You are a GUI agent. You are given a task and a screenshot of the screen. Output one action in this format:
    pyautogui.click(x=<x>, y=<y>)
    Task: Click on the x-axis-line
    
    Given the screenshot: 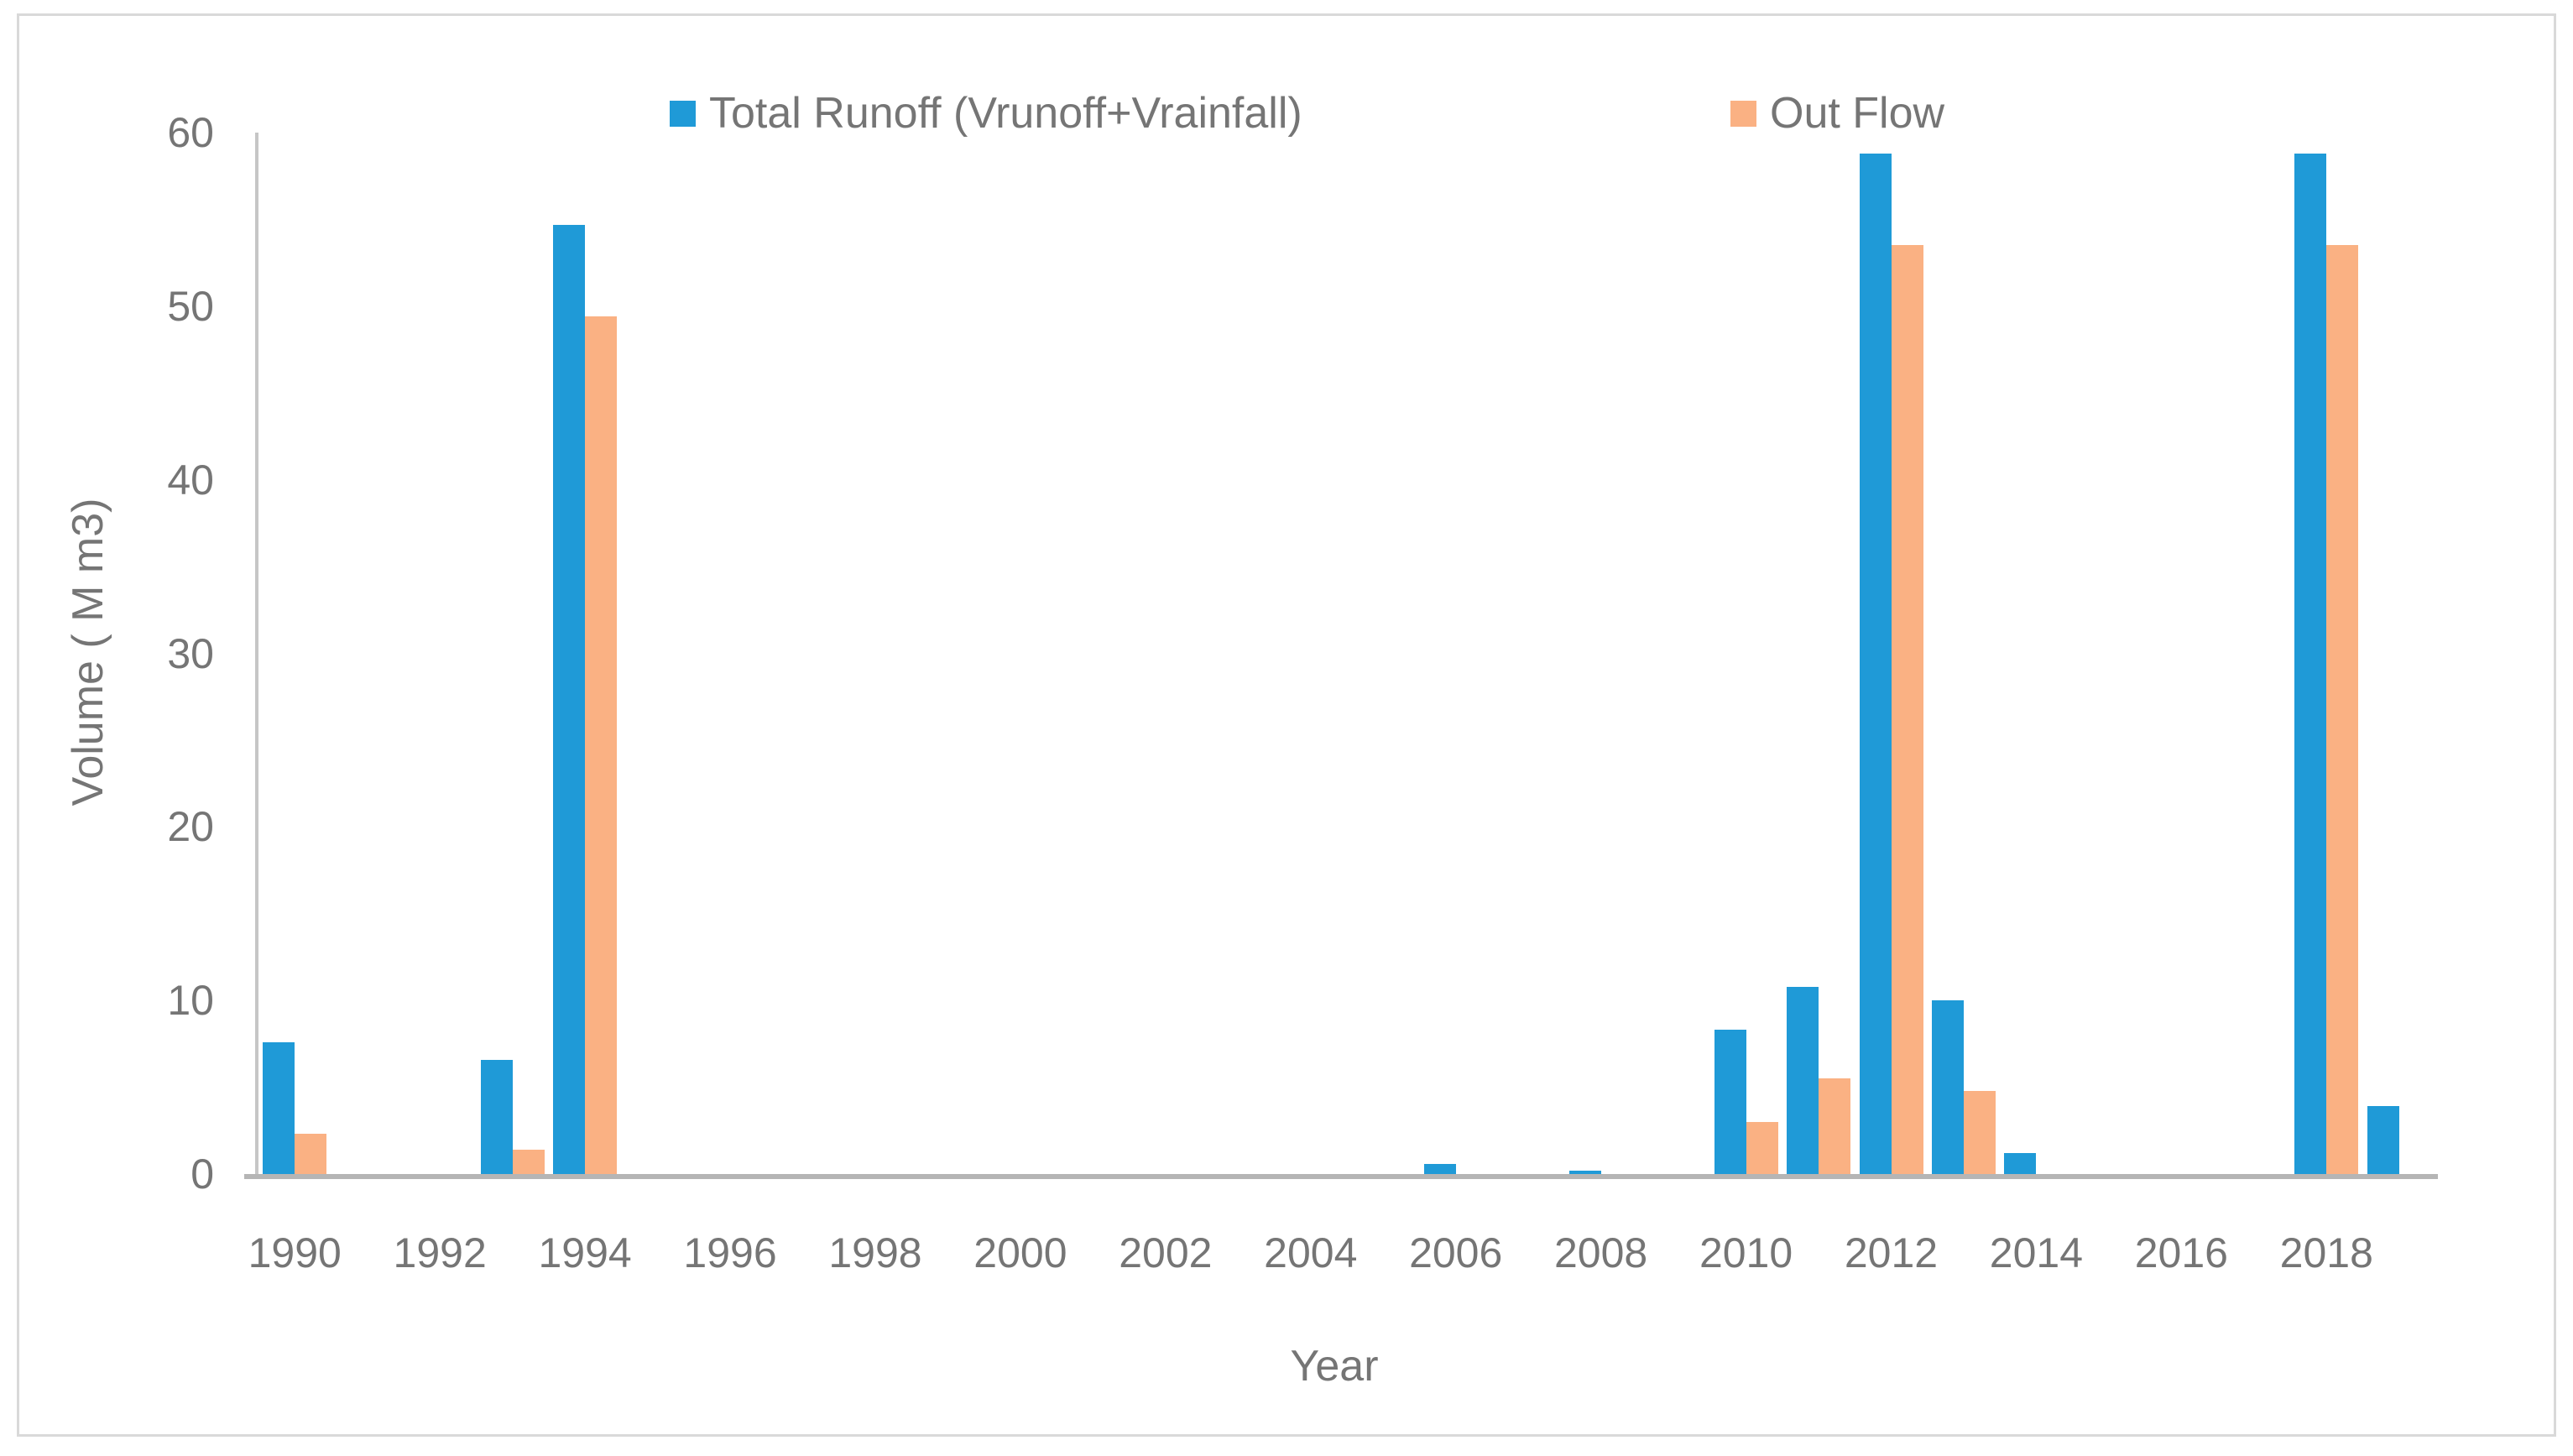 What is the action you would take?
    pyautogui.click(x=1341, y=1176)
    